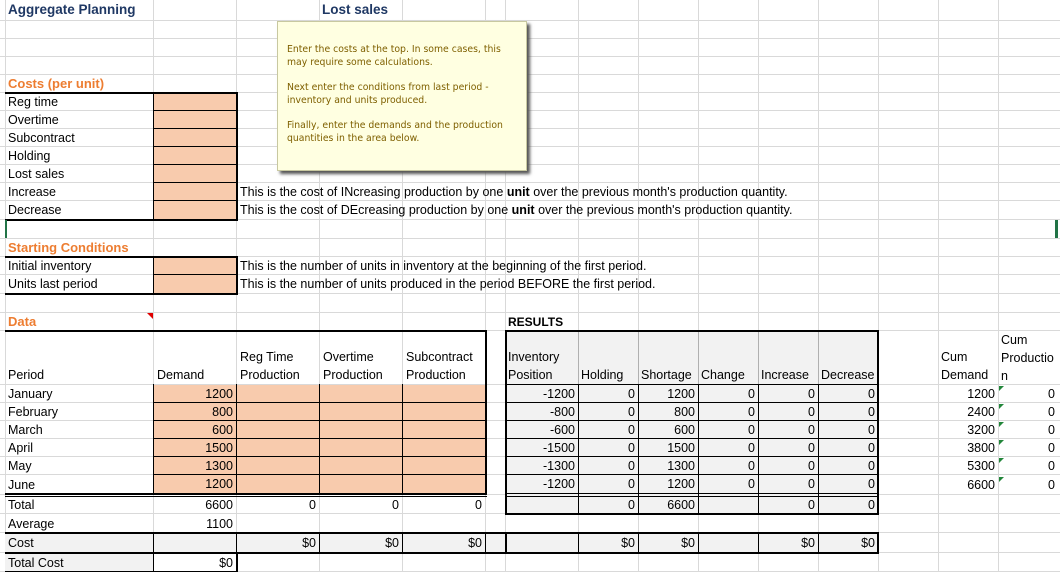 Image resolution: width=1060 pixels, height=572 pixels. I want to click on total-cost-label: Total Cost, so click(79, 562).